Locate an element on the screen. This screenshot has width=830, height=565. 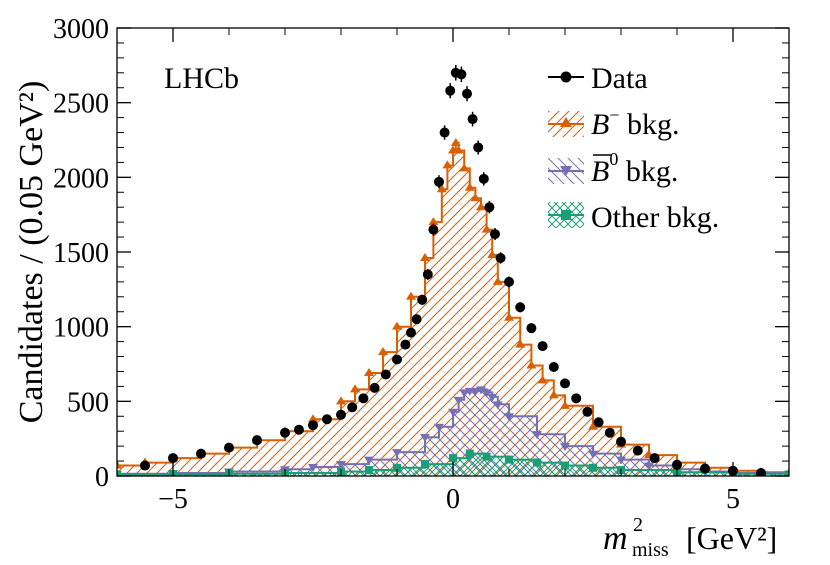
x-axis-label: m 2 miss [GeV²] is located at coordinates (690, 537).